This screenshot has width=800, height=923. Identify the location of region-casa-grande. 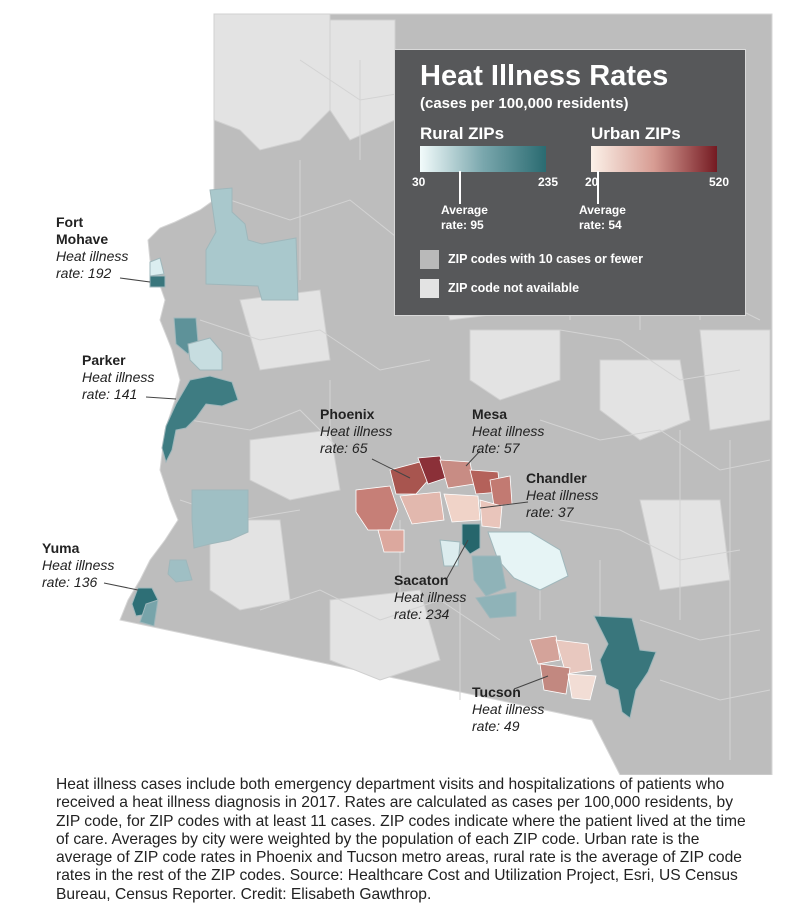
(489, 576).